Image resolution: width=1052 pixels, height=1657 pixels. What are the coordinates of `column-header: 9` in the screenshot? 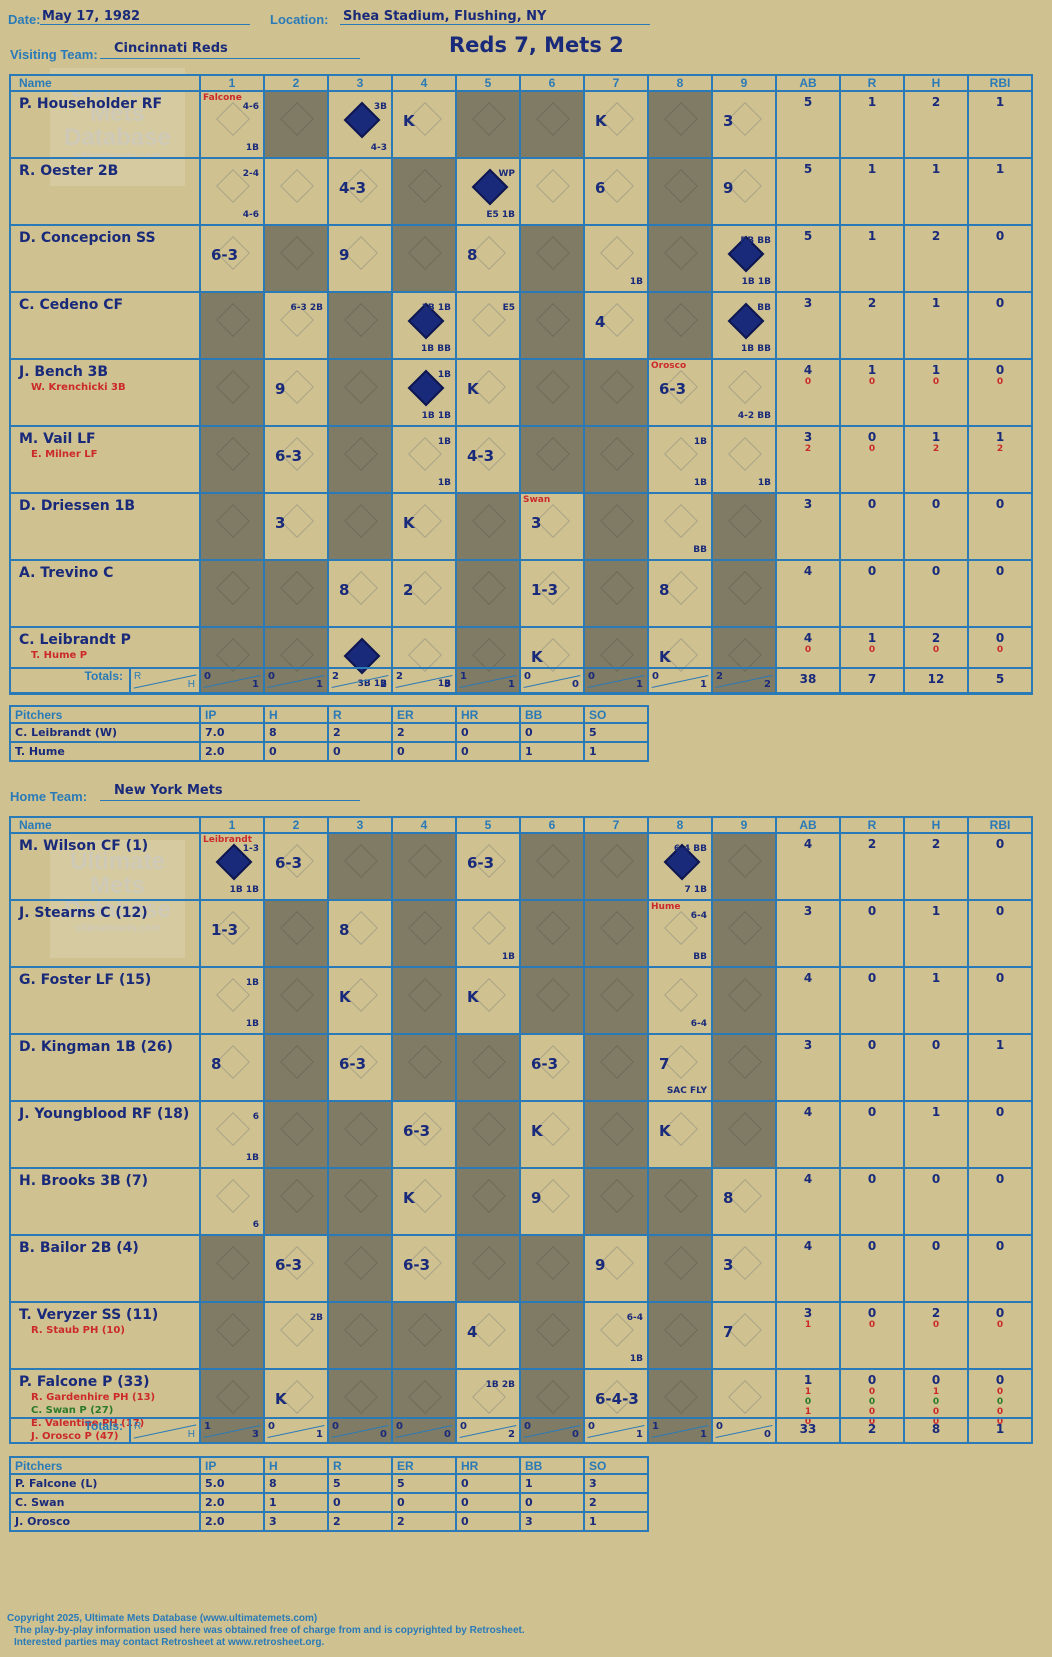 It's located at (744, 83).